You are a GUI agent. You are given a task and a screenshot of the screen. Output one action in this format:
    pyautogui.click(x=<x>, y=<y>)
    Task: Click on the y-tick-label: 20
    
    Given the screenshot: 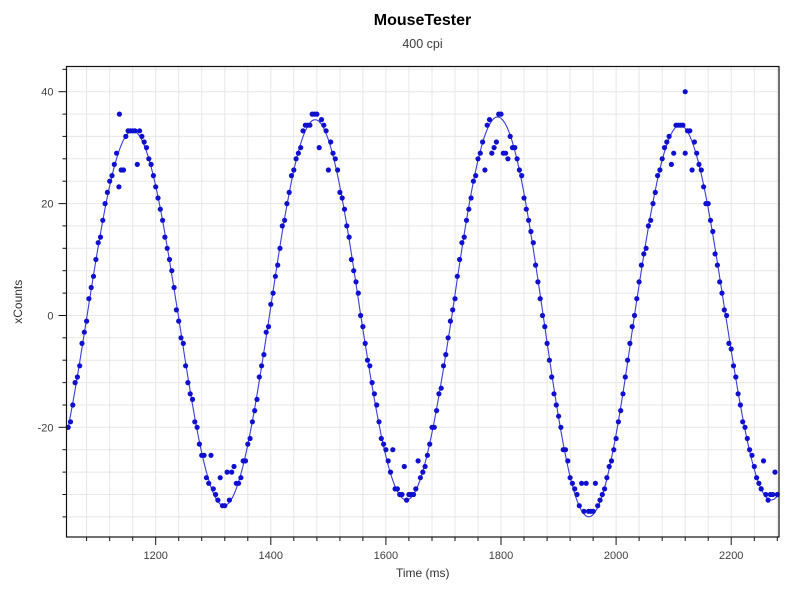 What is the action you would take?
    pyautogui.click(x=47, y=205)
    